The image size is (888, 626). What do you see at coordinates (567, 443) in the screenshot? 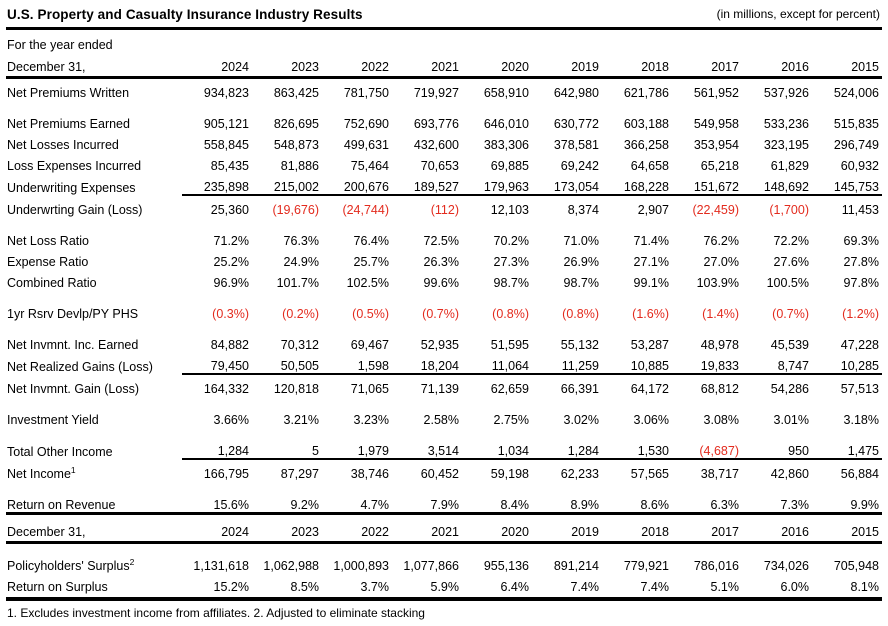
I see `cell-value: 1,284` at bounding box center [567, 443].